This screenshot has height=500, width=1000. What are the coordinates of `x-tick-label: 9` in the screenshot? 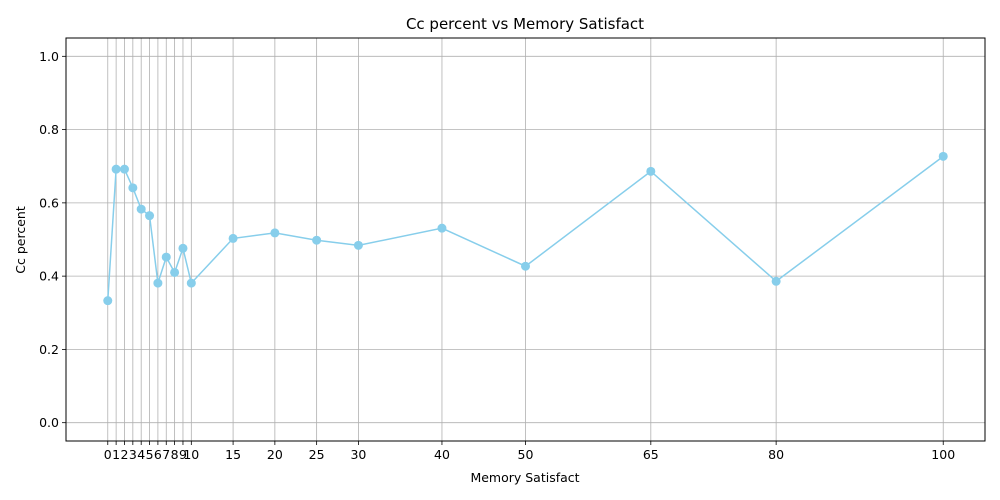 It's located at (183, 454).